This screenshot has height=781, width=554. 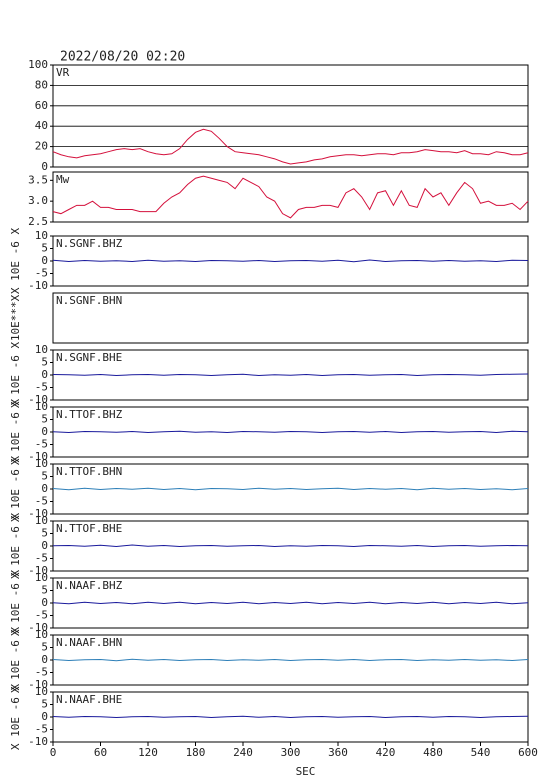 I want to click on x-tick-label: 0, so click(x=53, y=752).